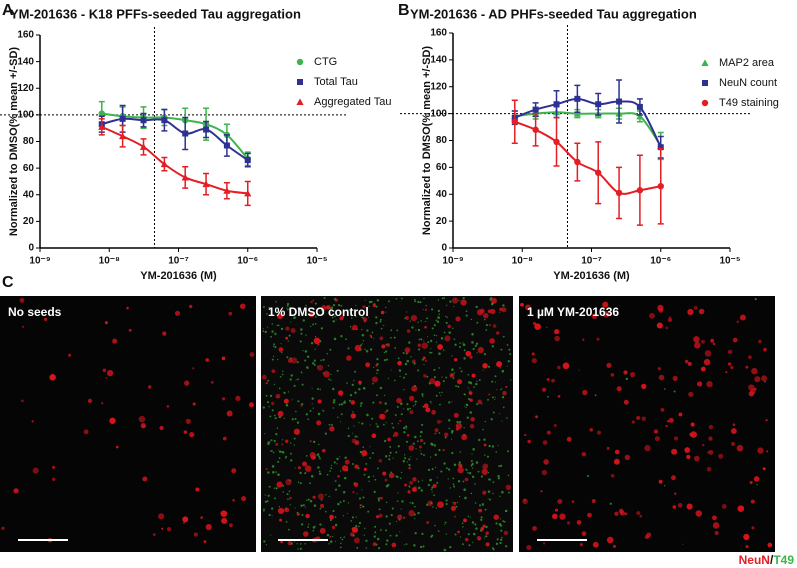  I want to click on y-tick-label: 0, so click(31, 248).